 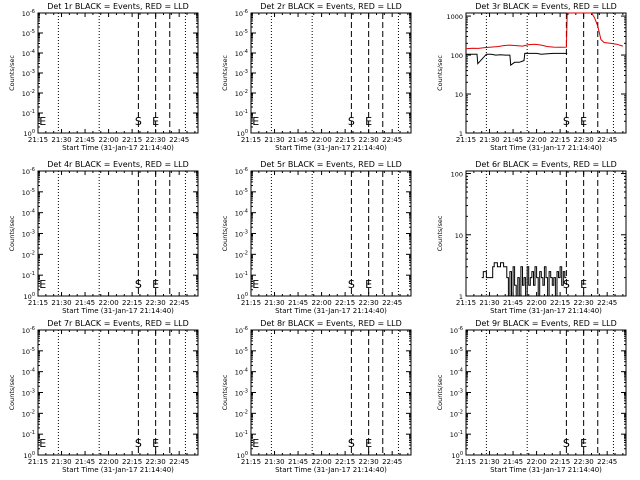 I want to click on events-series-line, so click(x=517, y=59).